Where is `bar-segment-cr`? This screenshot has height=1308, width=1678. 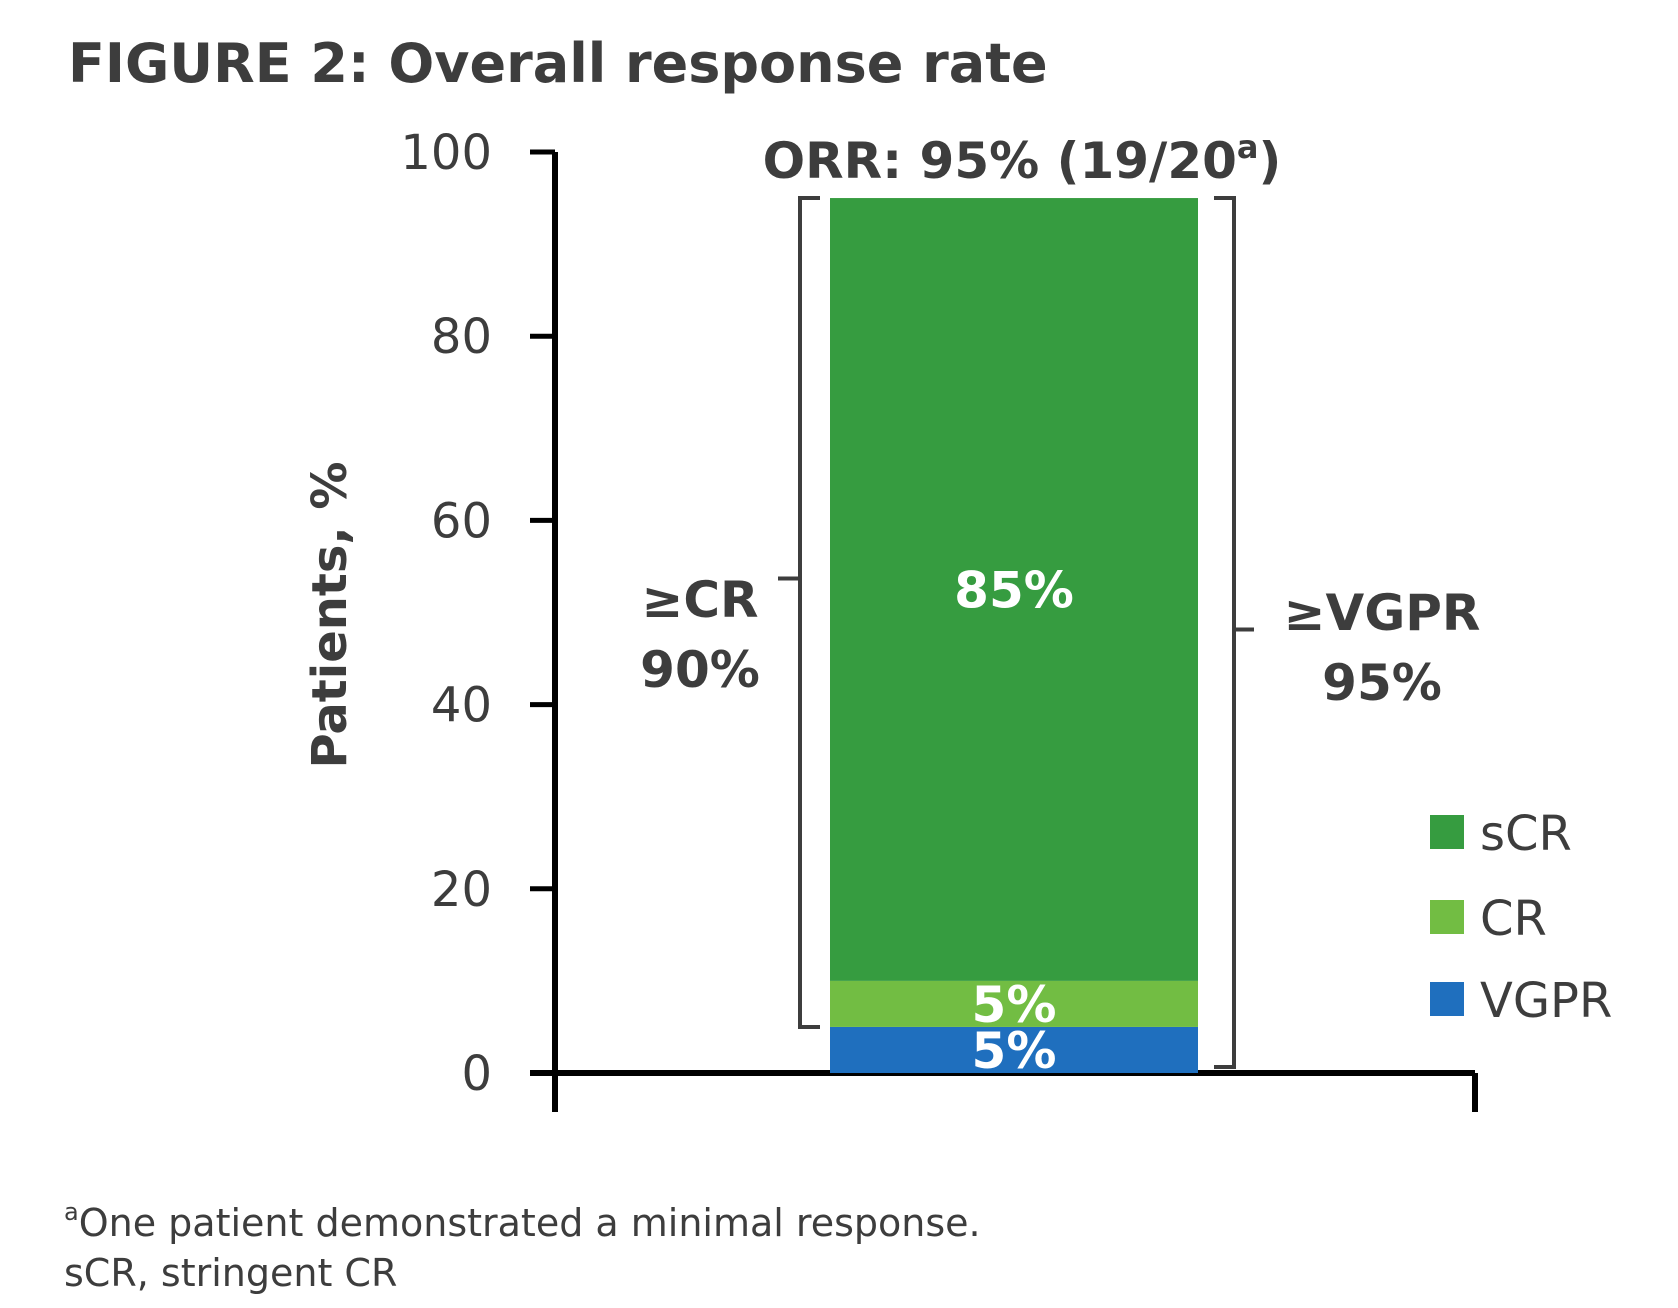
bar-segment-cr is located at coordinates (1014, 1003).